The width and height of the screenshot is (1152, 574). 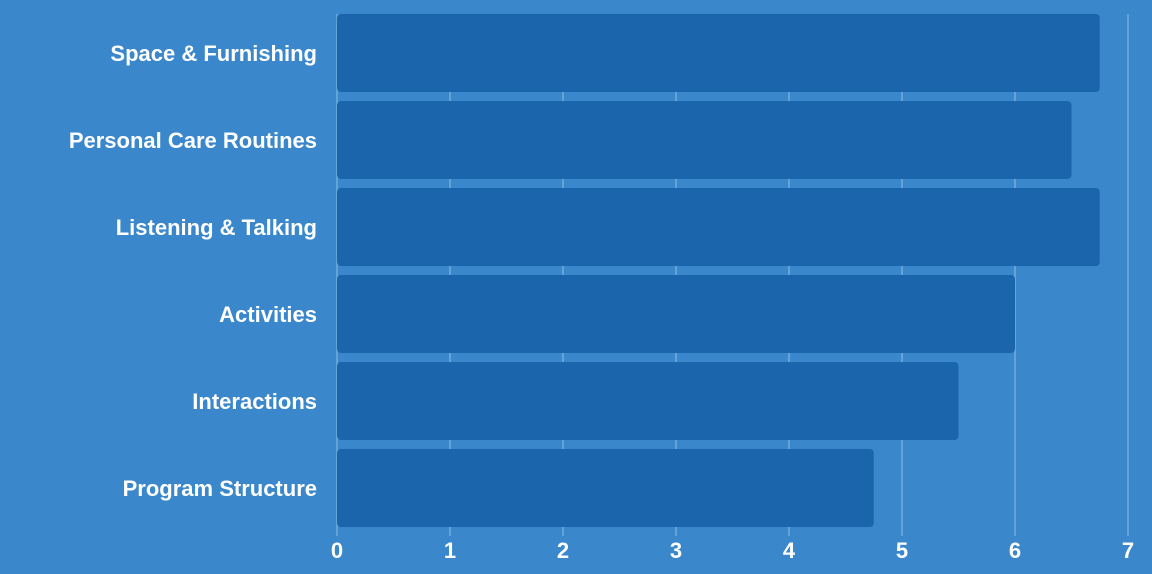 I want to click on category-label: Space & Furnishing, so click(x=213, y=53).